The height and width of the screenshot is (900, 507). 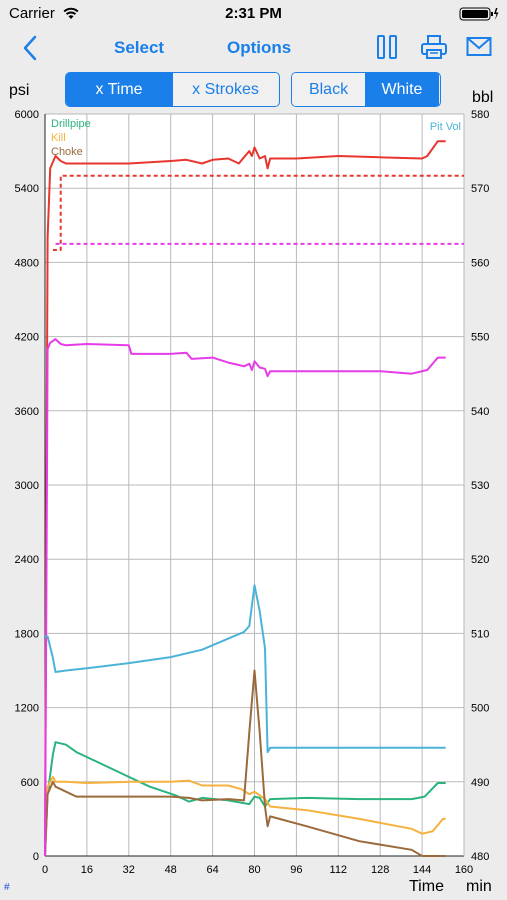 I want to click on x-tick-label: 64, so click(x=212, y=870).